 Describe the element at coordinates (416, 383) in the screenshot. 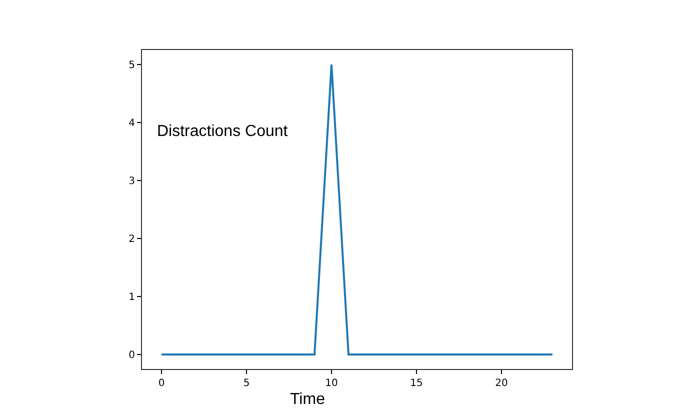

I see `x-tick-label: 15` at that location.